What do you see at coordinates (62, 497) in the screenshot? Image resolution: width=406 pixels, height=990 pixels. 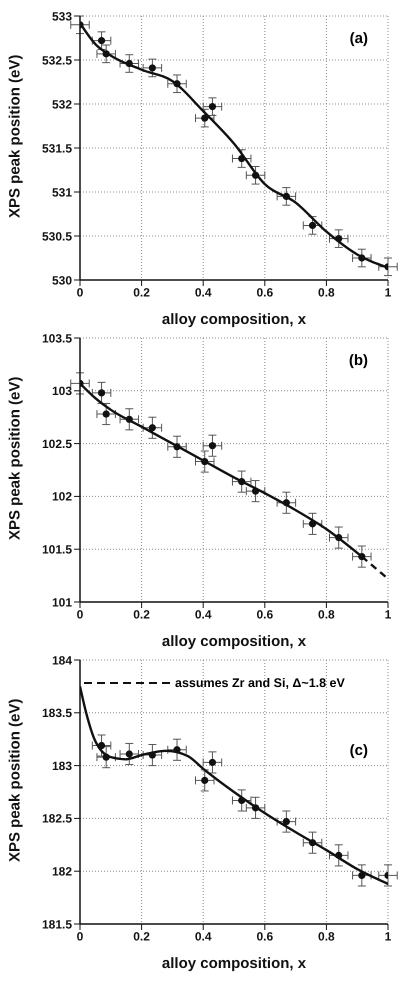 I see `y-tick-label: 102` at bounding box center [62, 497].